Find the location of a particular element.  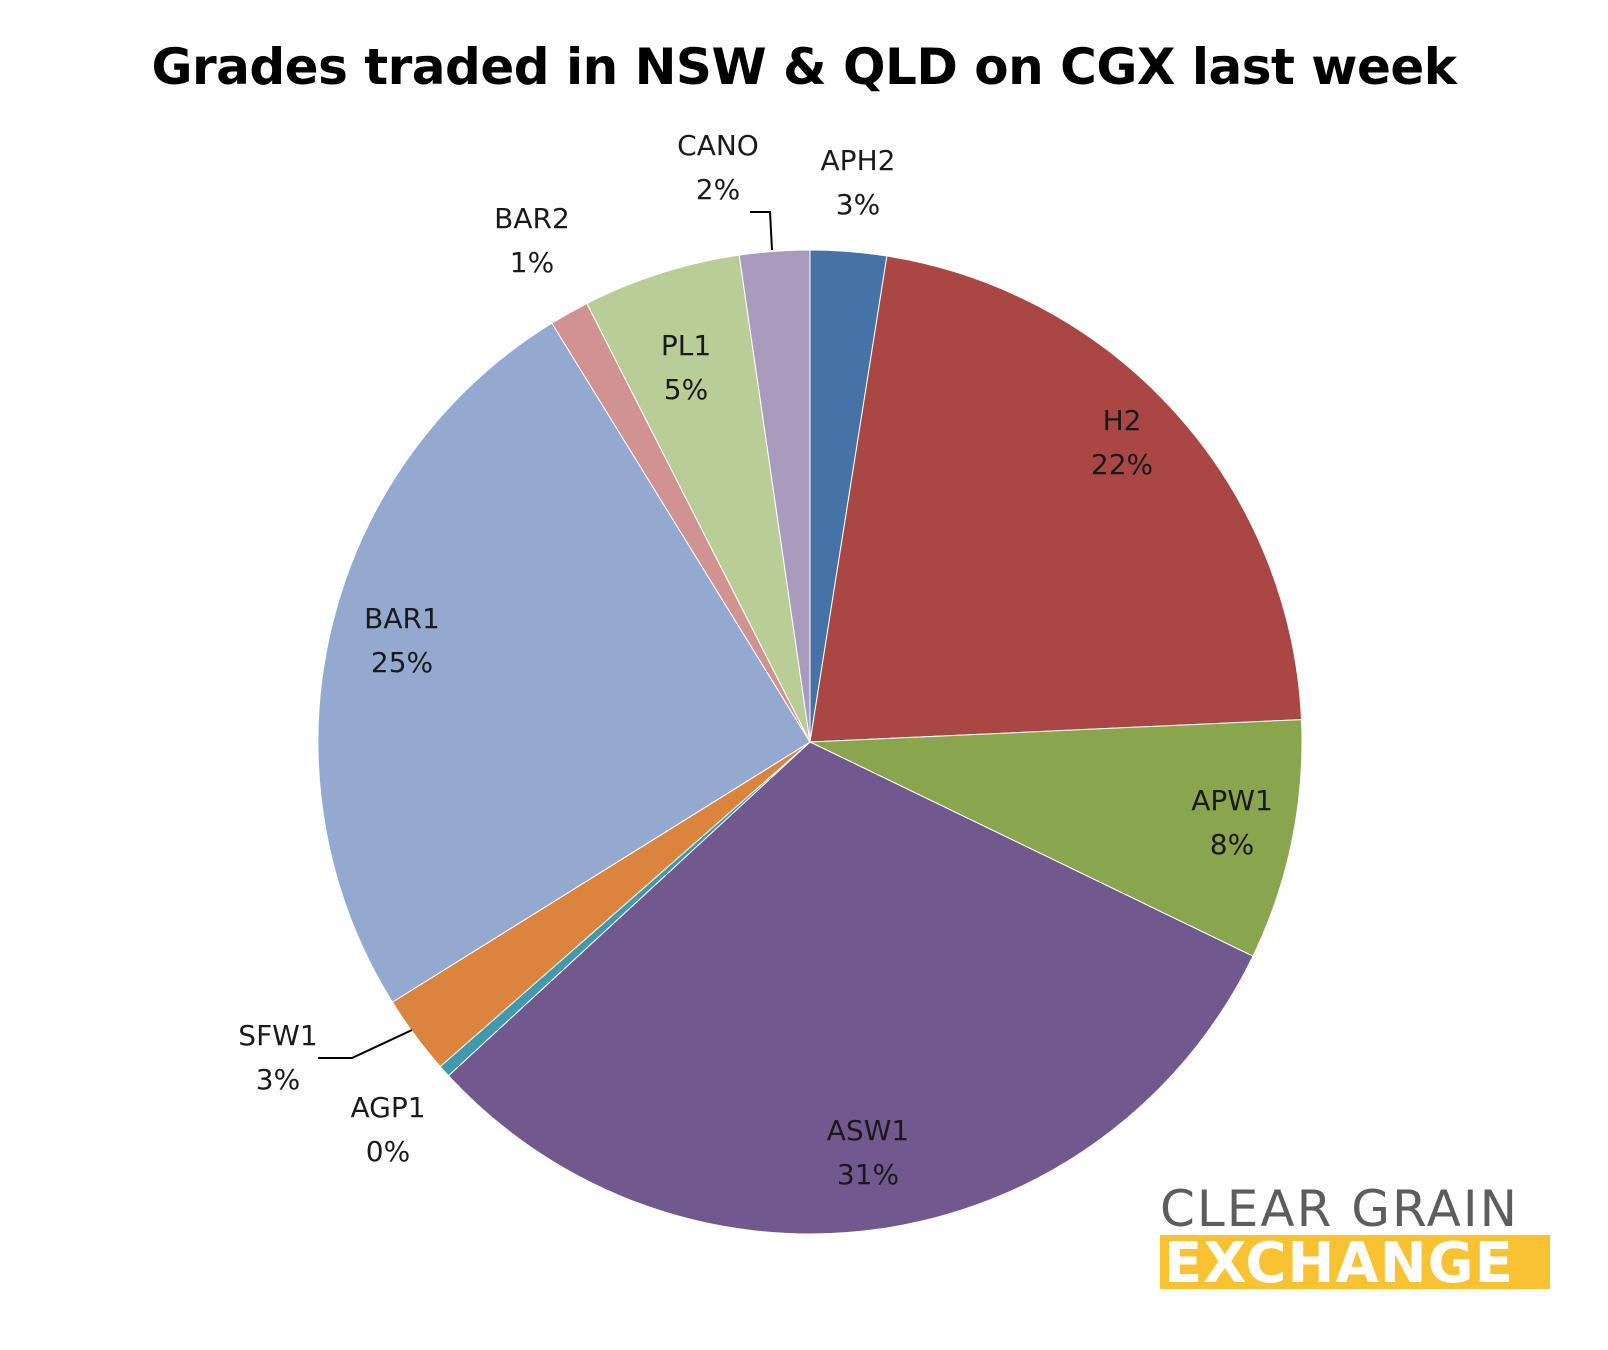

slice-apw1 is located at coordinates (1056, 838).